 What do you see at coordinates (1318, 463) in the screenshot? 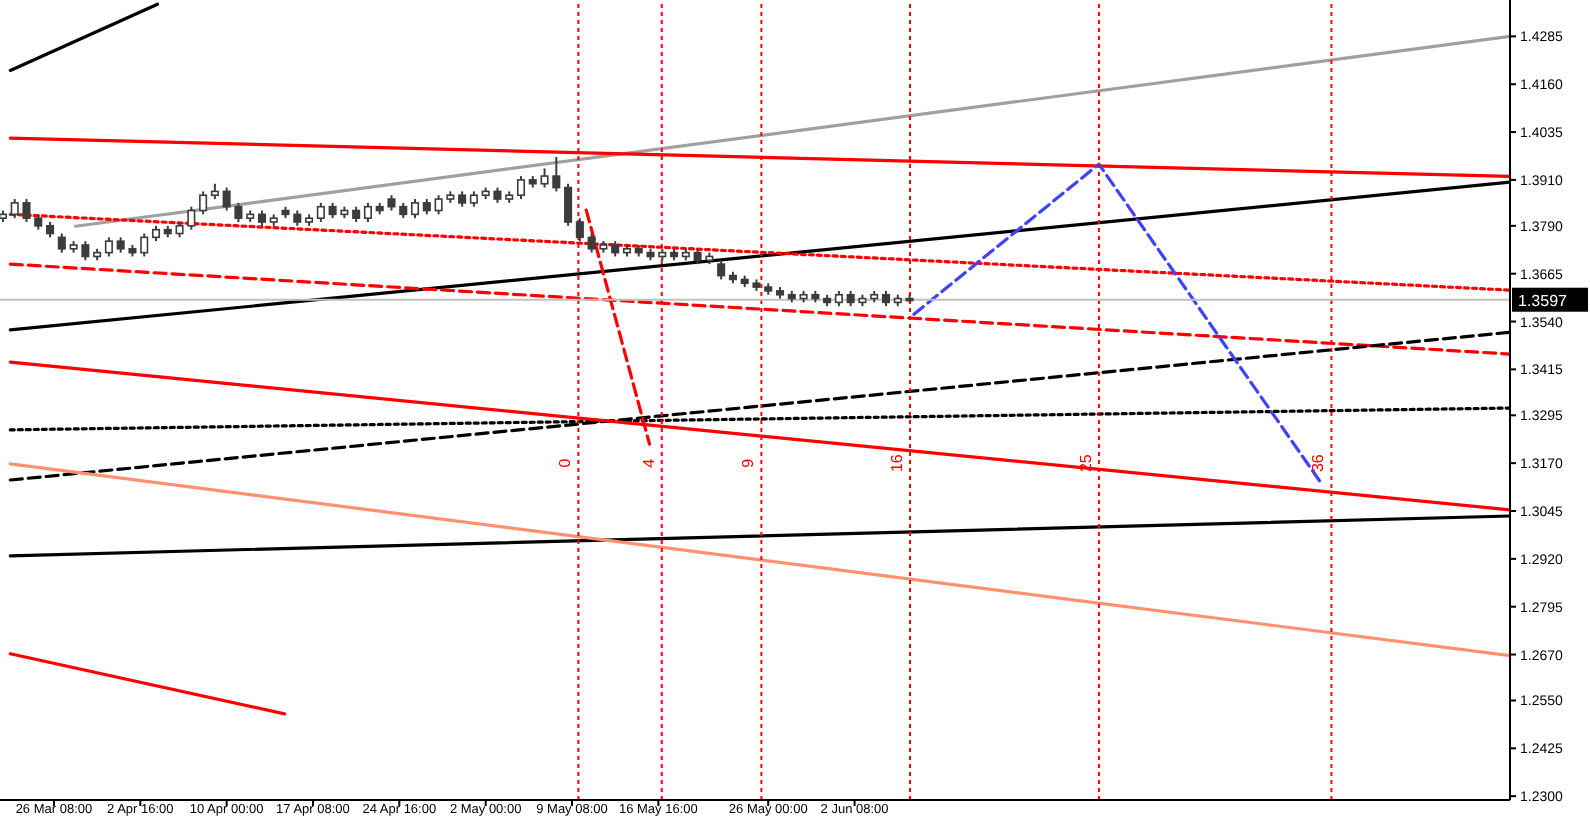
I see `annotation: 36` at bounding box center [1318, 463].